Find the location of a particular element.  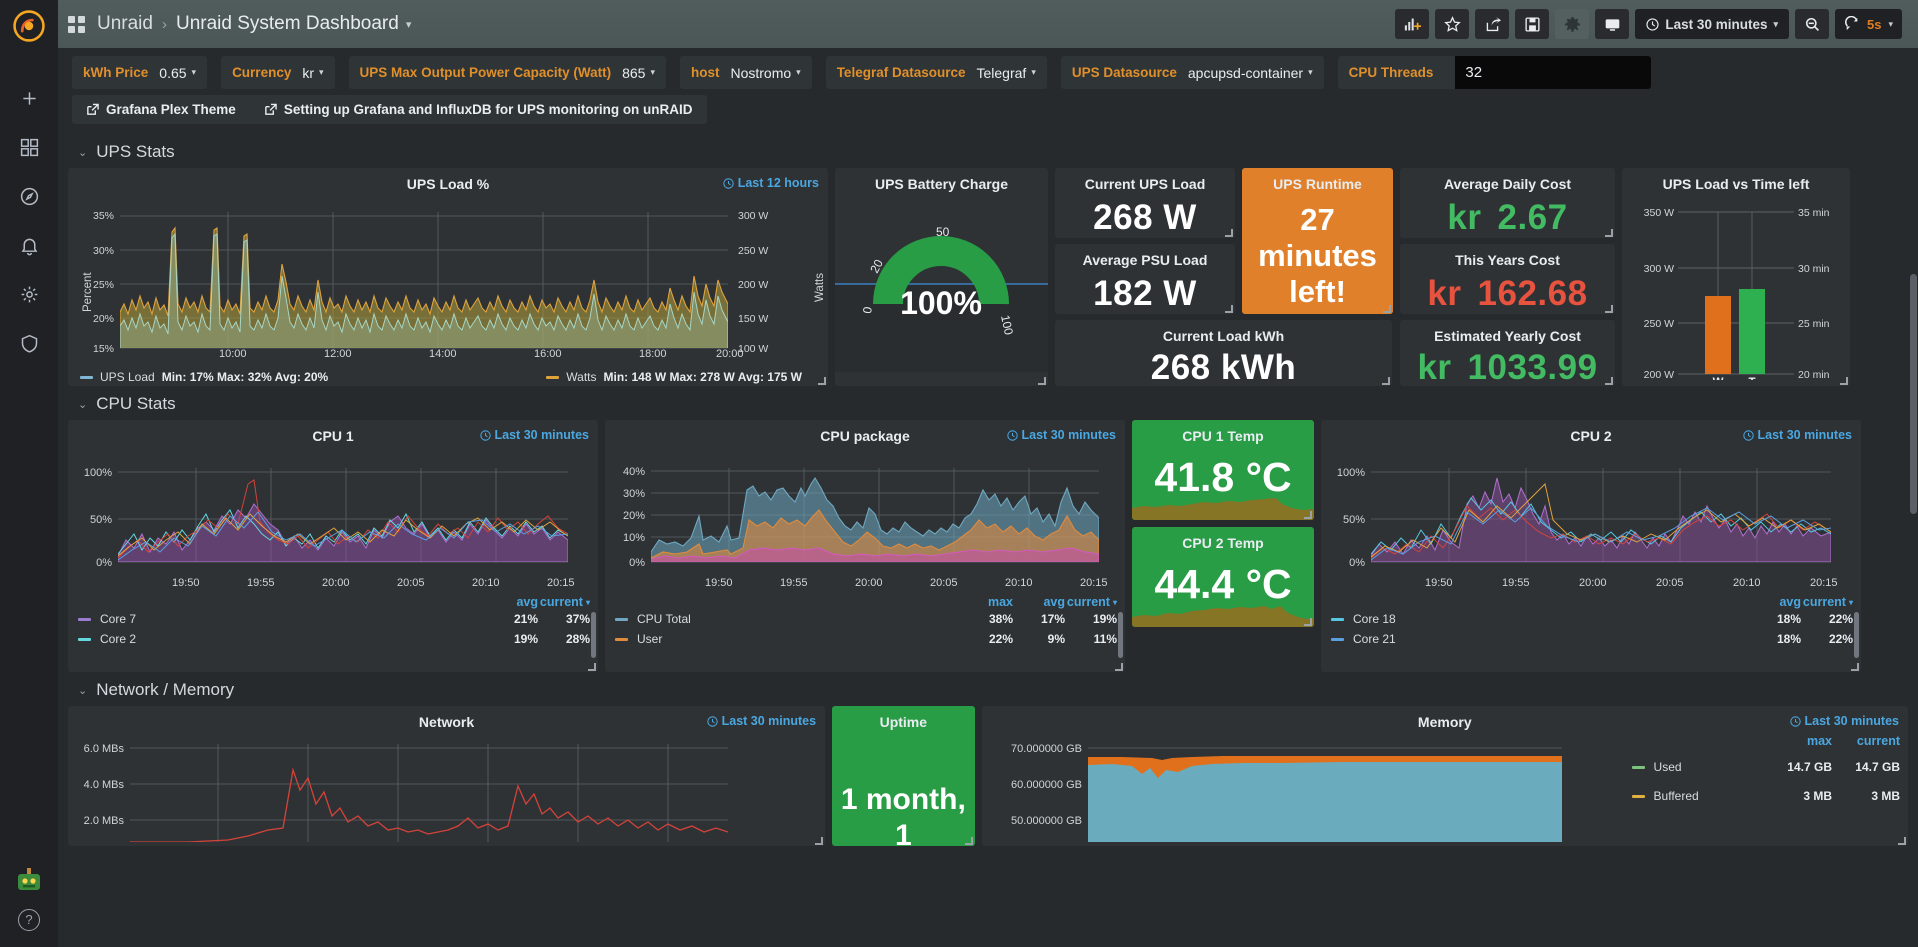

panel-ups-load-percent: UPS Load % Last 12 hours 35% 30% 25% 20% is located at coordinates (448, 277).